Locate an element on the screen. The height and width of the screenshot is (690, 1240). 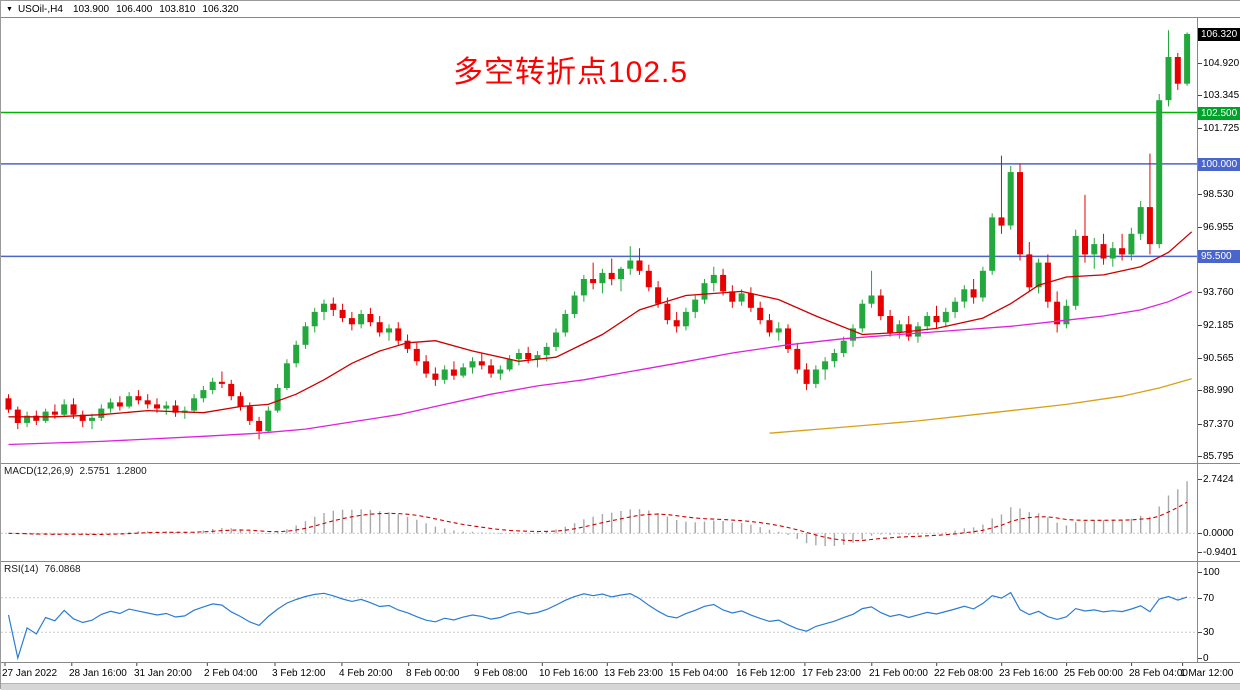
time-axis-label: 16 Feb 12:00 is located at coordinates (765, 673).